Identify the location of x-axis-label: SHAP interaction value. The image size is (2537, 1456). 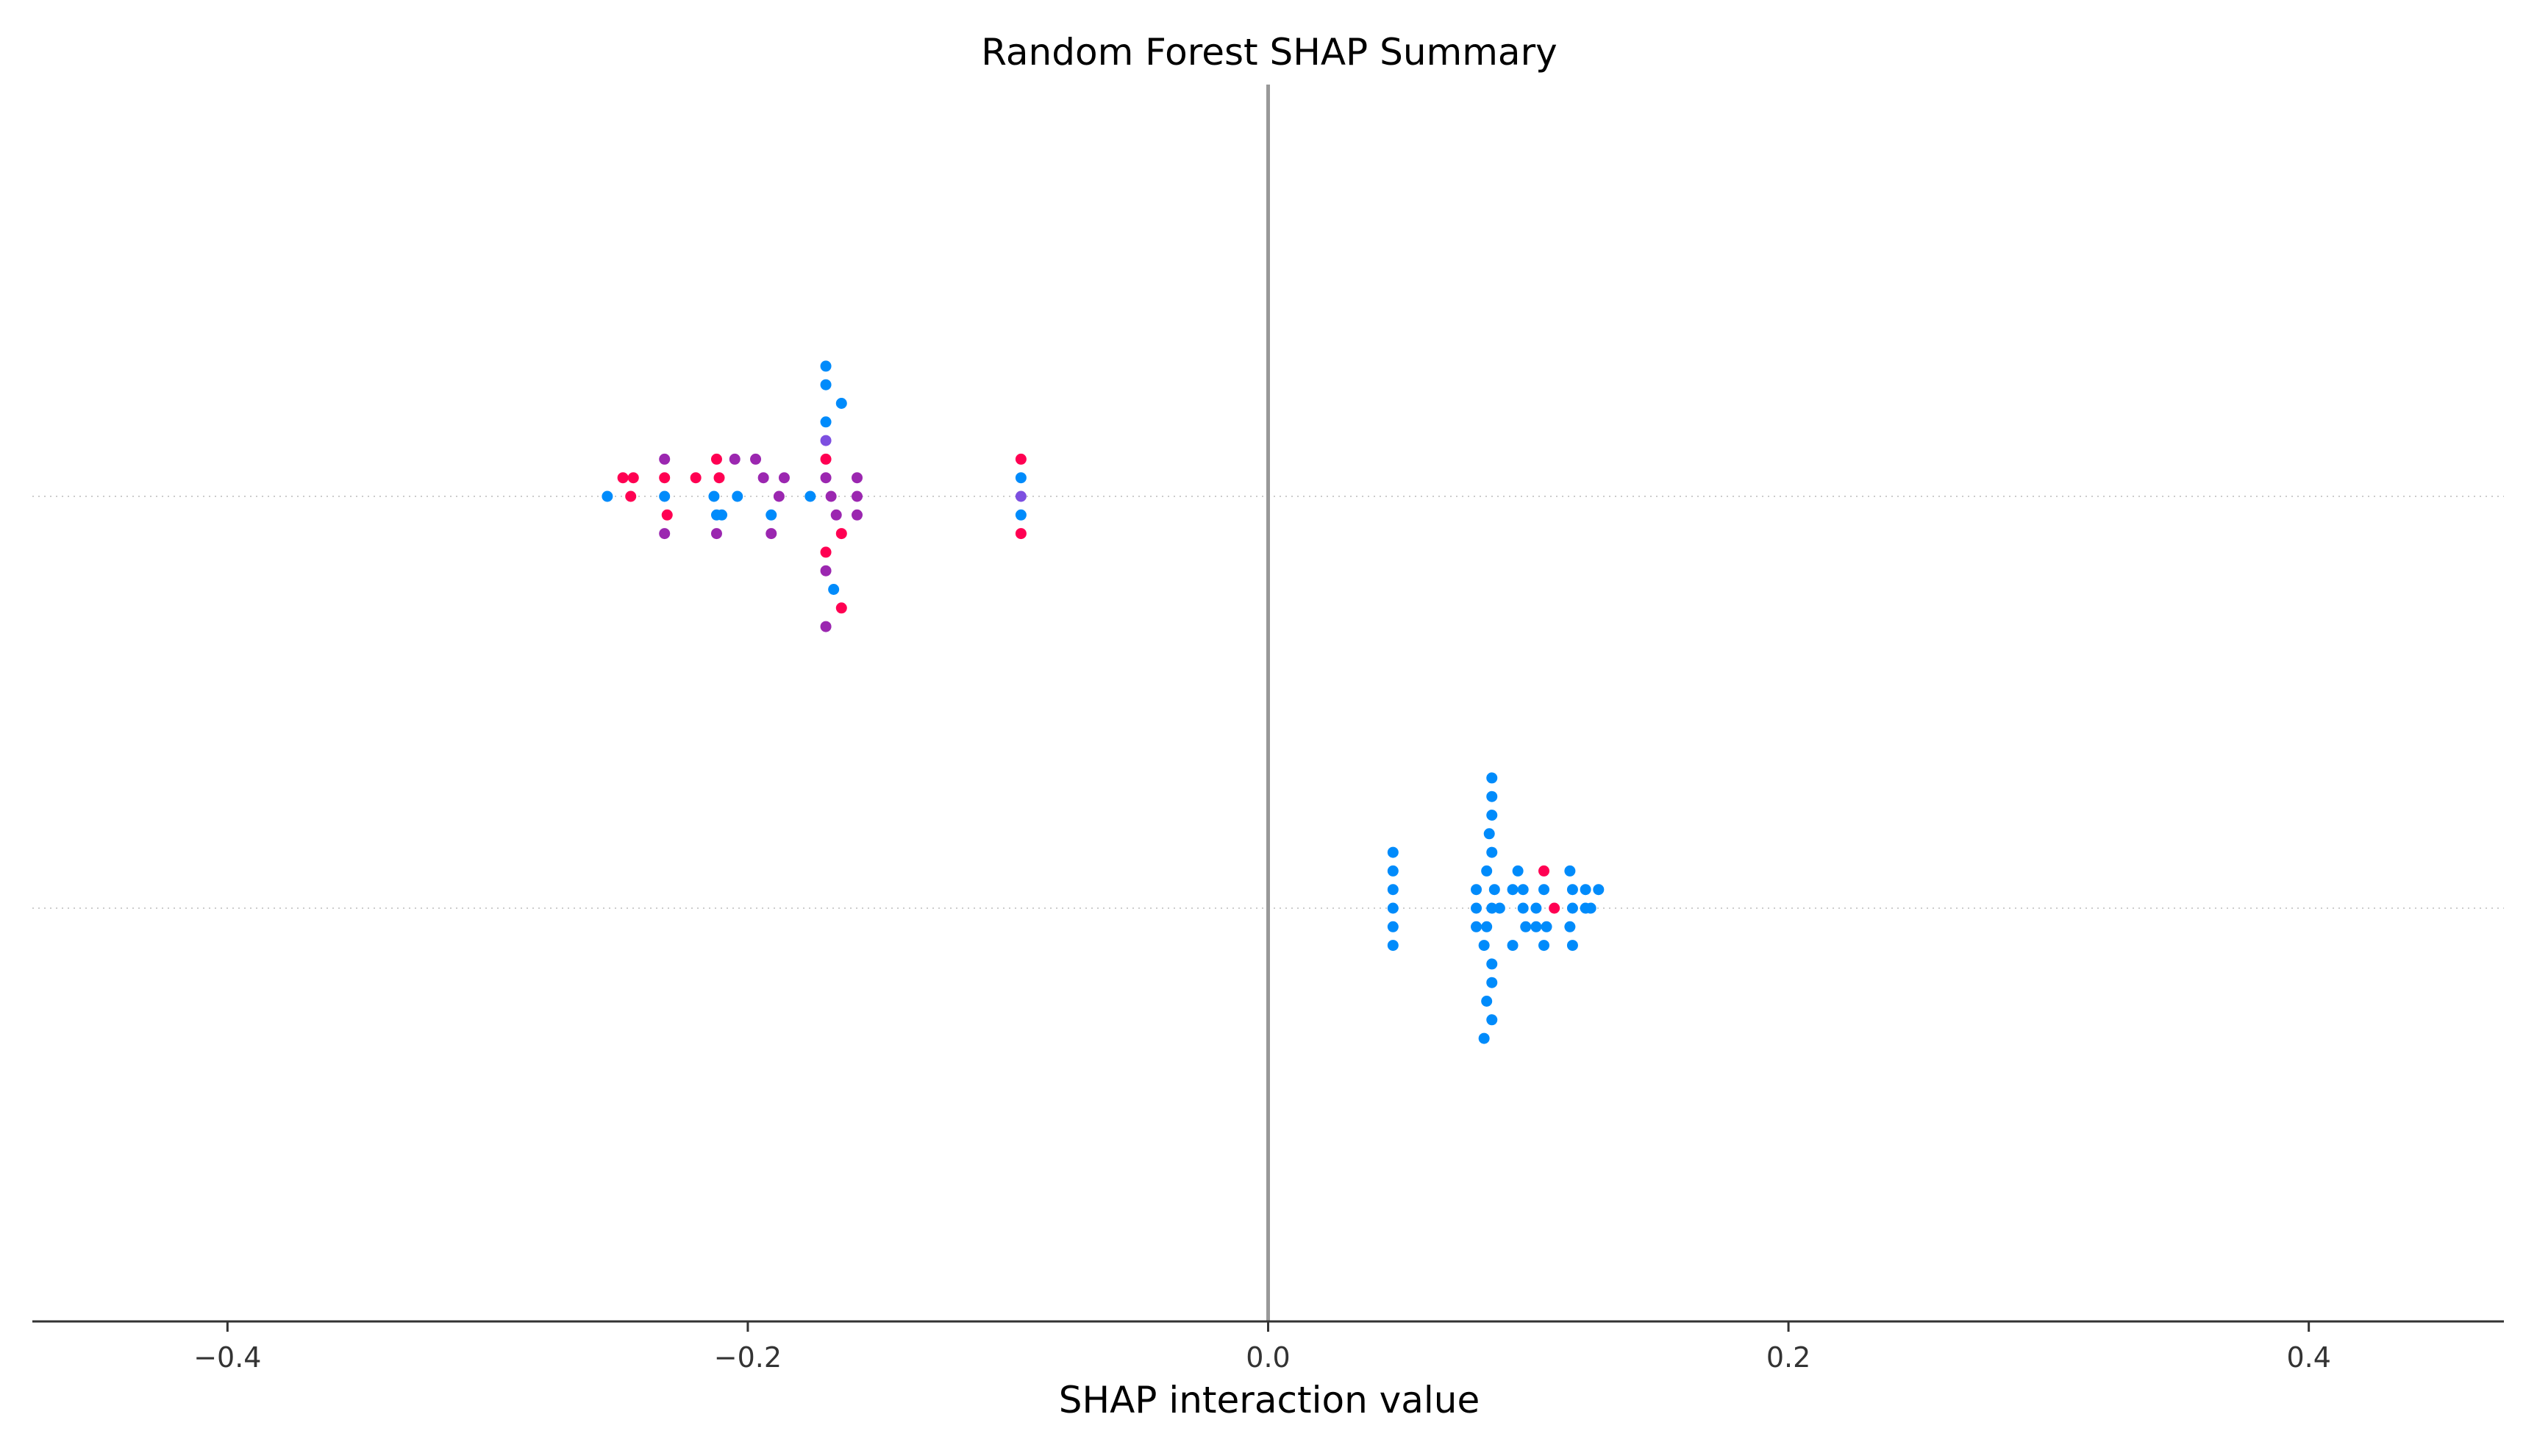
(1269, 1400).